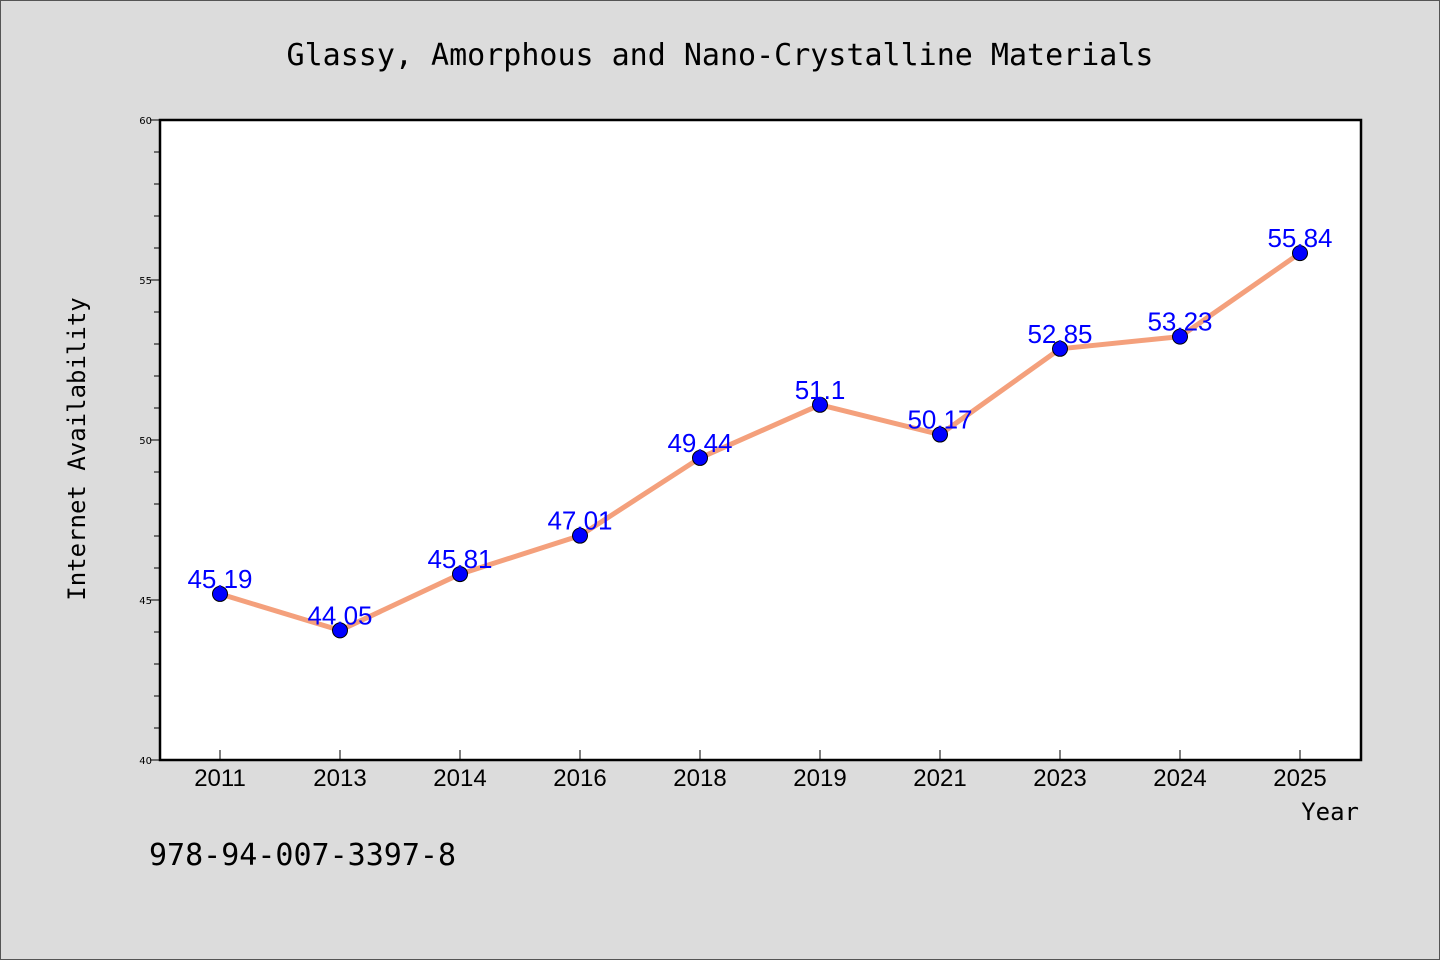 The image size is (1440, 960). I want to click on data-label: 45.19, so click(219, 579).